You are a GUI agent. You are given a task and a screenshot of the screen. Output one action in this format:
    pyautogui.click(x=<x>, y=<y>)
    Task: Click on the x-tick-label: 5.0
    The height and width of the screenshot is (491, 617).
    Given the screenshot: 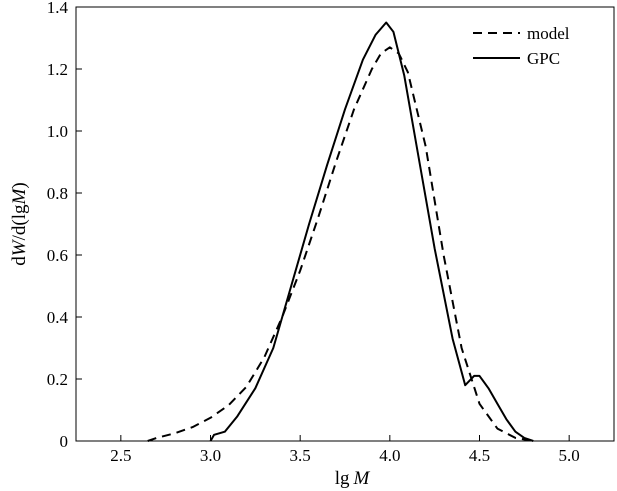 What is the action you would take?
    pyautogui.click(x=569, y=455)
    